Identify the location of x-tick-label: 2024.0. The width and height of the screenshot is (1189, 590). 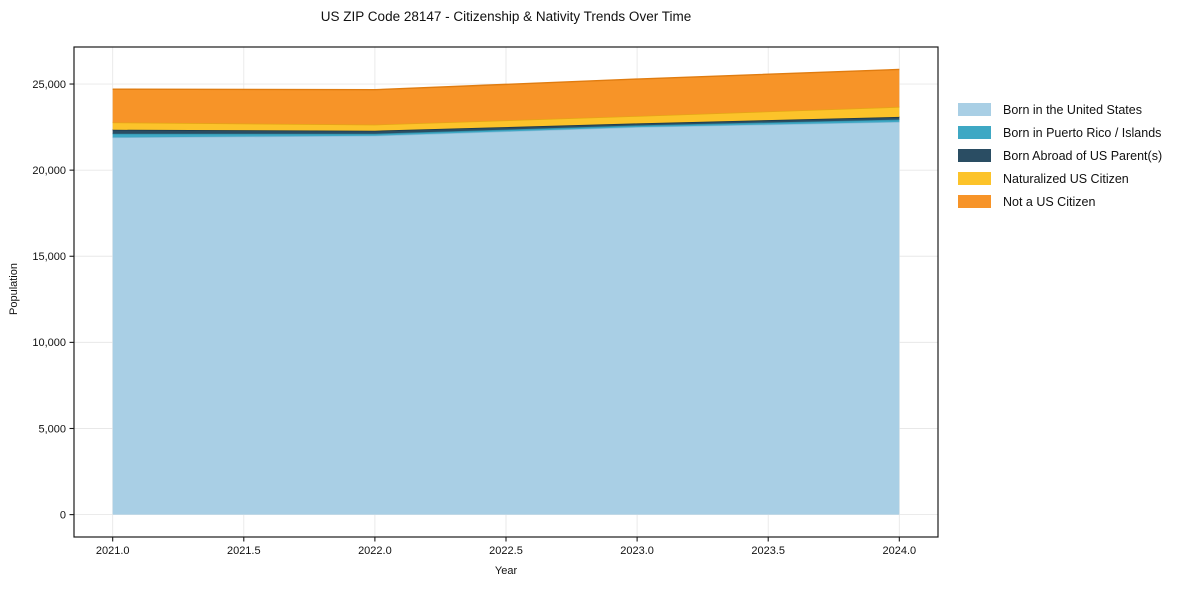
(899, 551).